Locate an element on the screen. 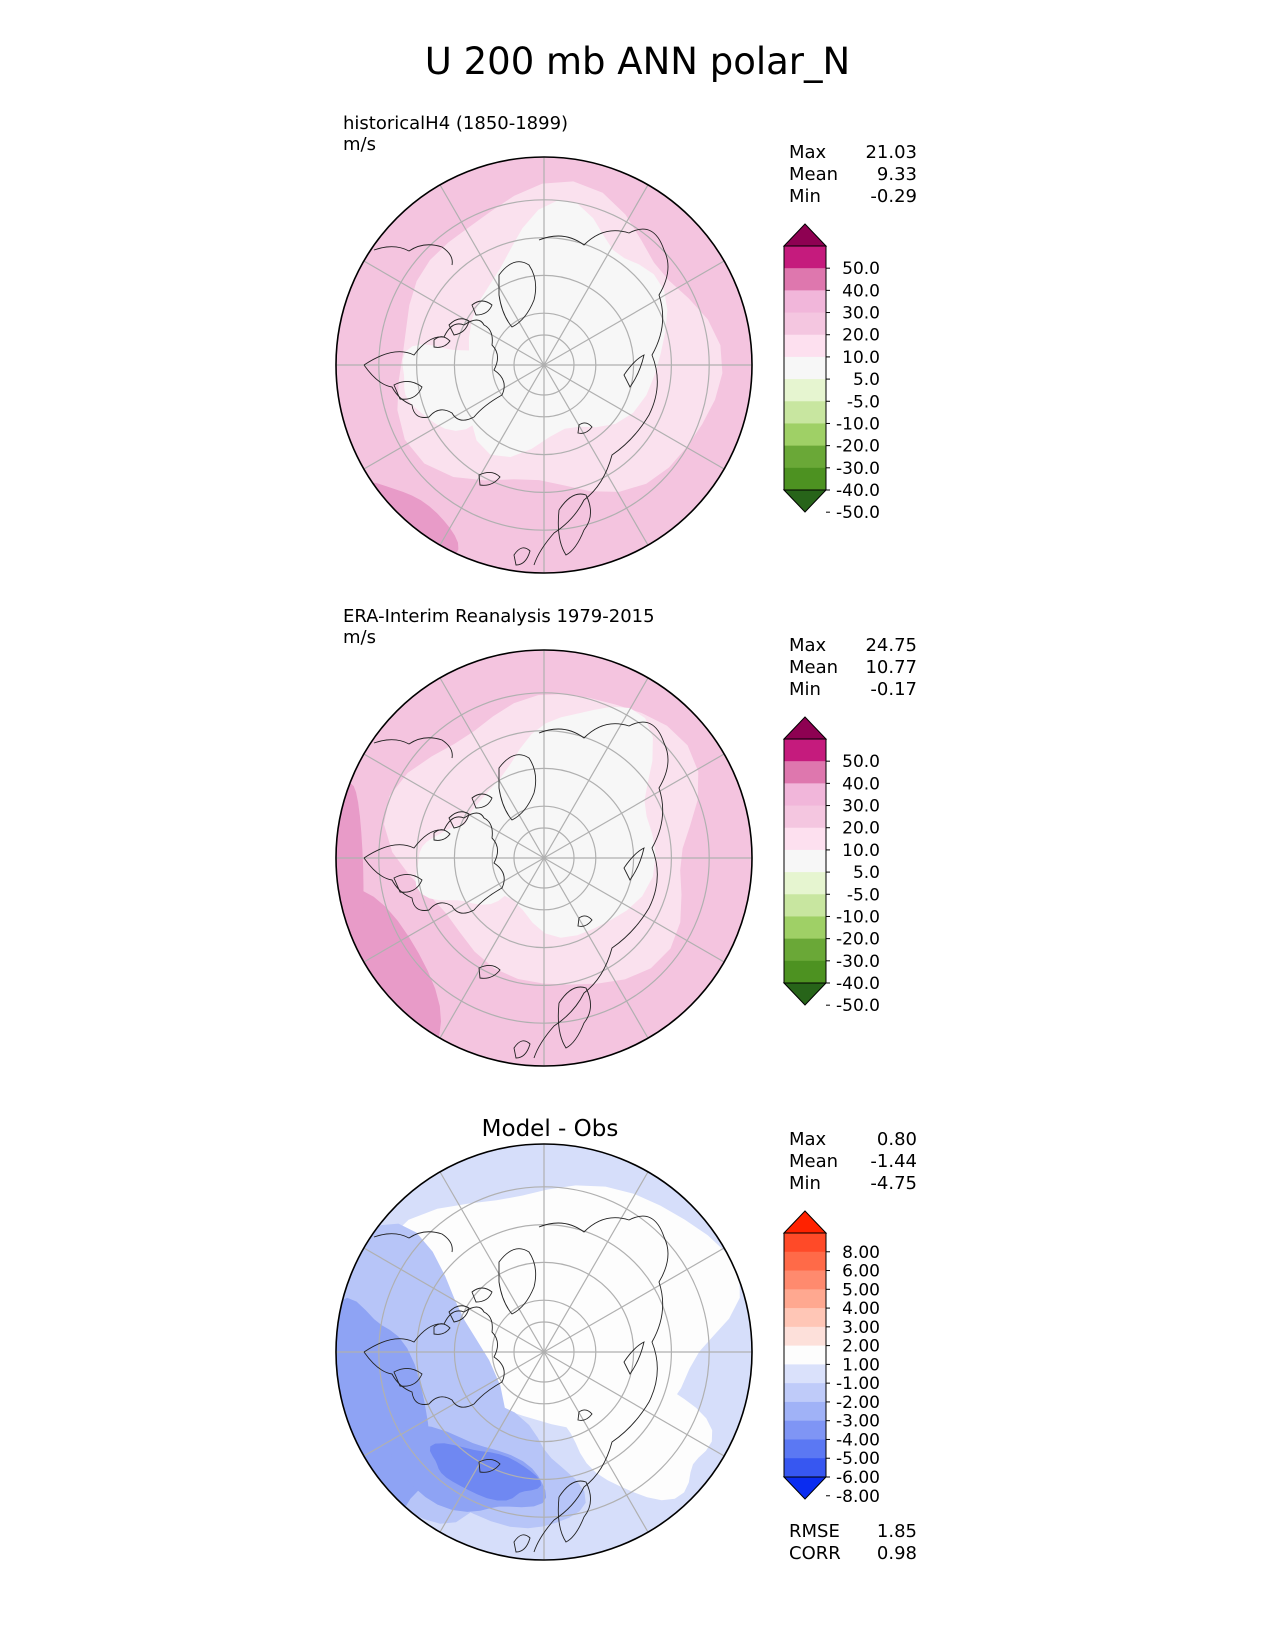  colorbar-tick-label: 6.00 is located at coordinates (861, 1272).